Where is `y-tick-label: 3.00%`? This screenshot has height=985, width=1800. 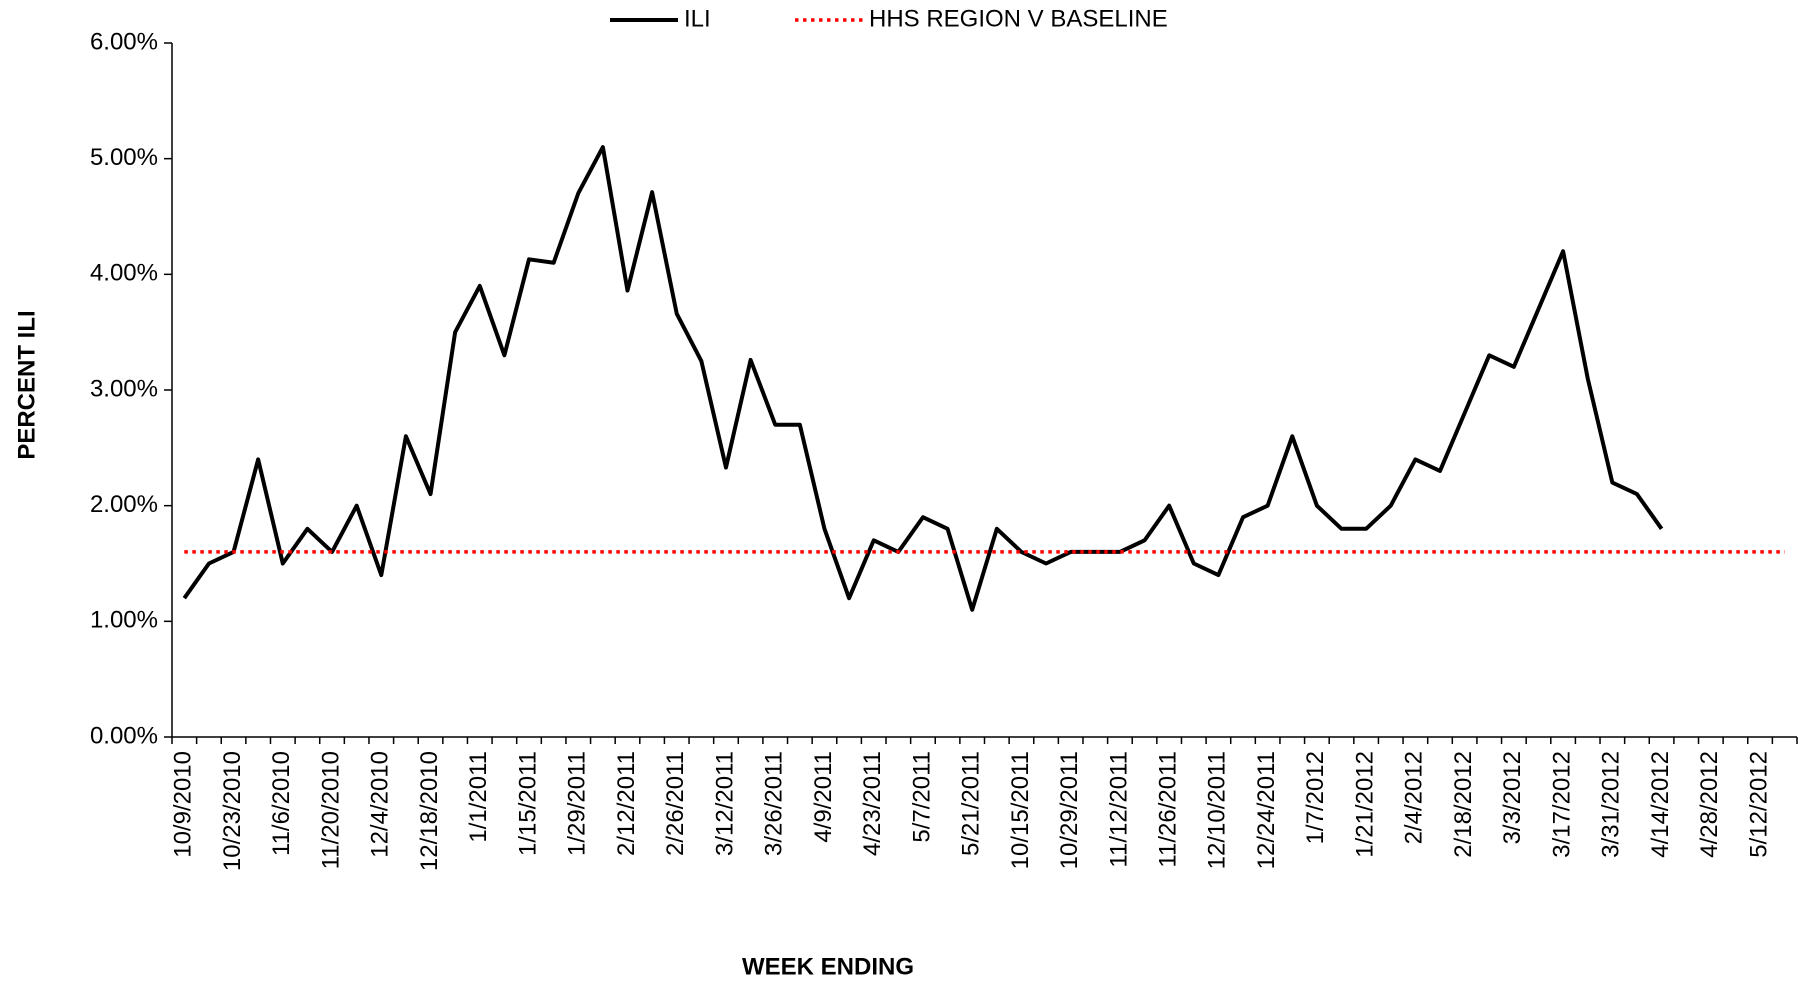 y-tick-label: 3.00% is located at coordinates (124, 388).